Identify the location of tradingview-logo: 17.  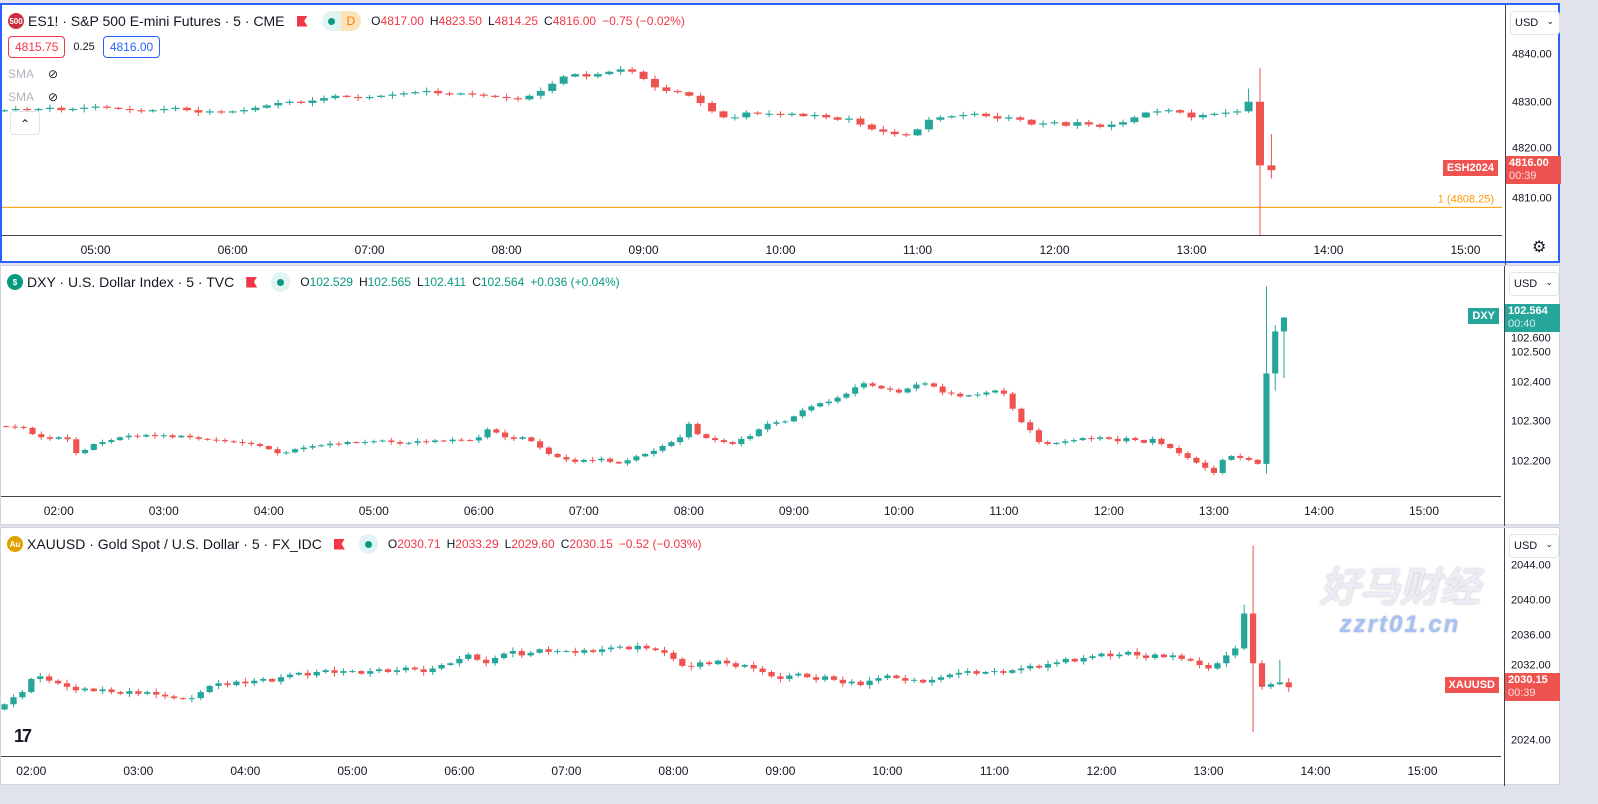
(23, 736).